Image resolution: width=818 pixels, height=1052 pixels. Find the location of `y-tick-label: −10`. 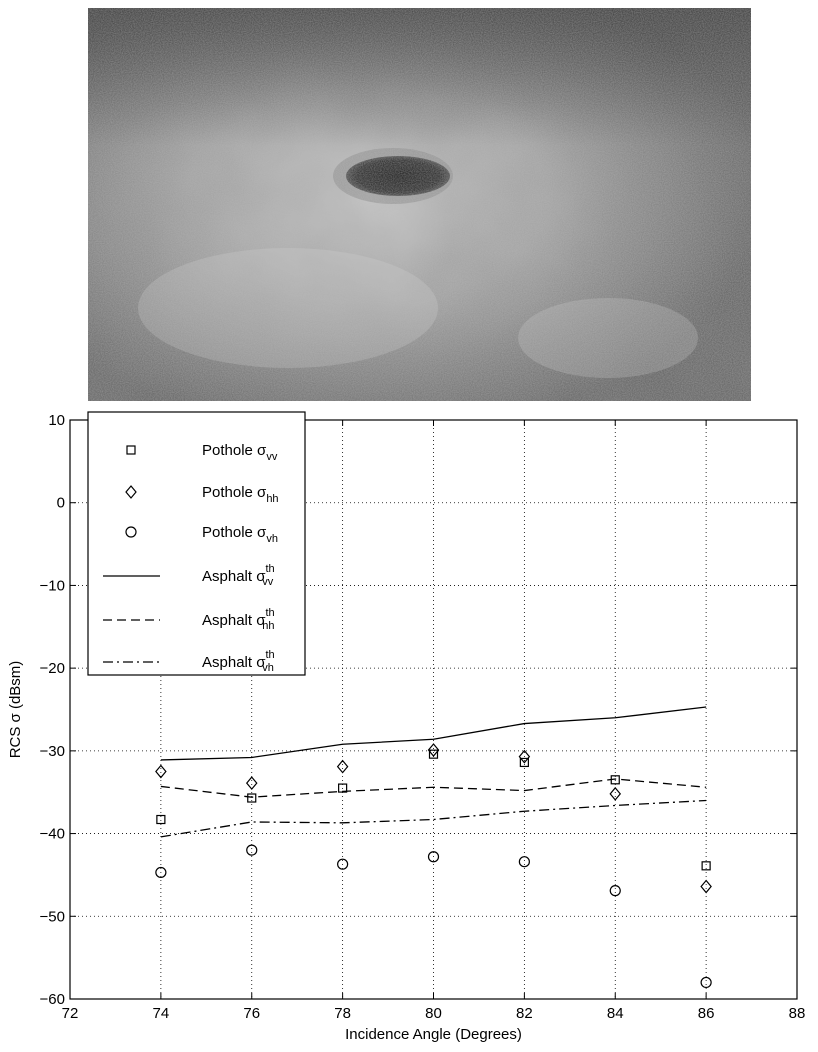

y-tick-label: −10 is located at coordinates (52, 585).